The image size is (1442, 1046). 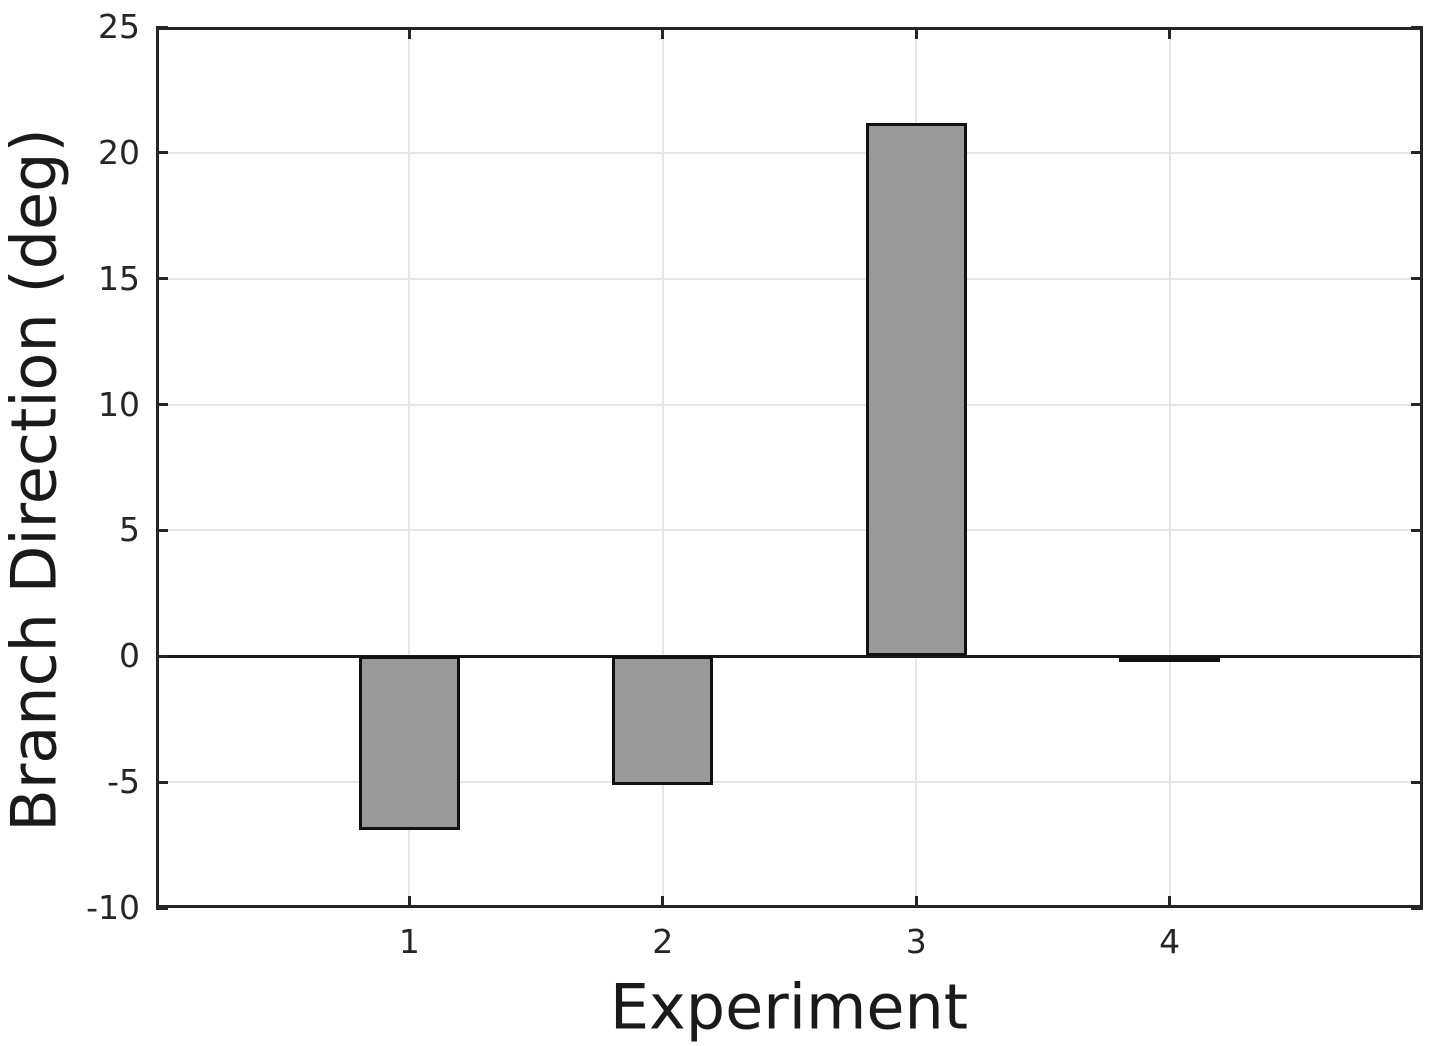 I want to click on y-tick-label--5: -5, so click(x=123, y=782).